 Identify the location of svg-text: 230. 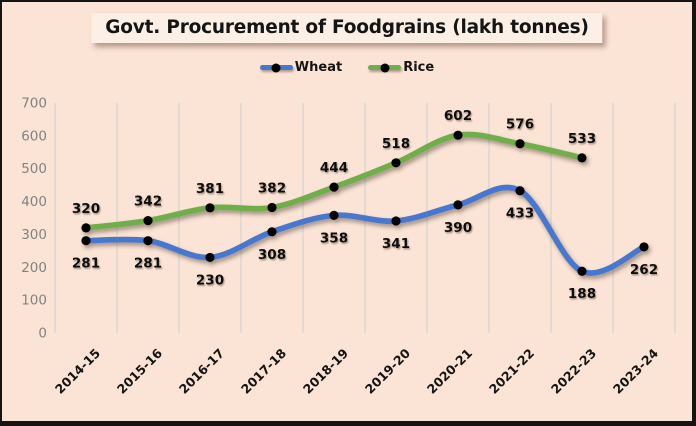
(210, 280).